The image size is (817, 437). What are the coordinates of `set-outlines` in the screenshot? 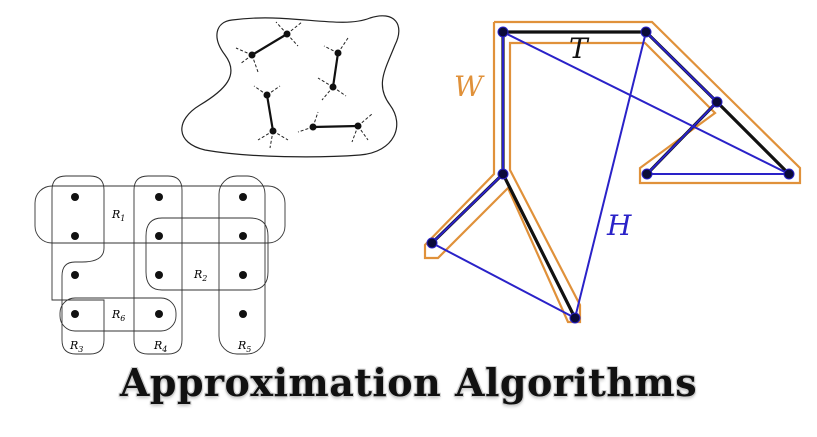 It's located at (160, 265).